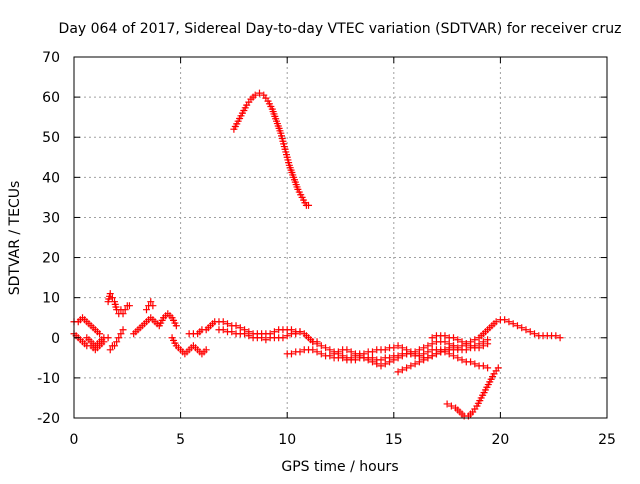  Describe the element at coordinates (74, 440) in the screenshot. I see `x-tick-label: 0` at that location.